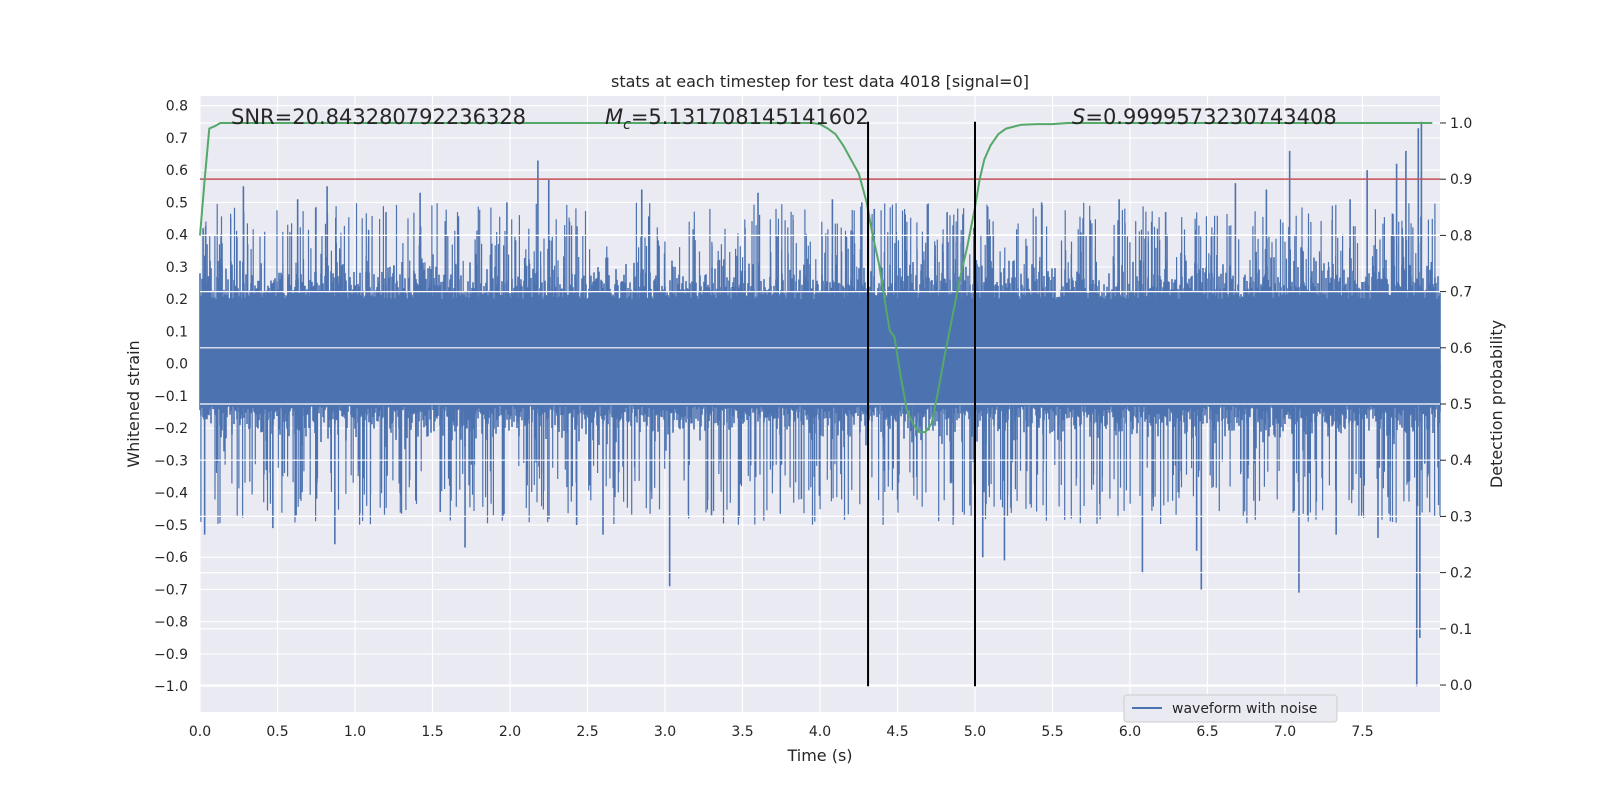 The image size is (1600, 800). What do you see at coordinates (1207, 732) in the screenshot?
I see `x-tick-label: 6.5` at bounding box center [1207, 732].